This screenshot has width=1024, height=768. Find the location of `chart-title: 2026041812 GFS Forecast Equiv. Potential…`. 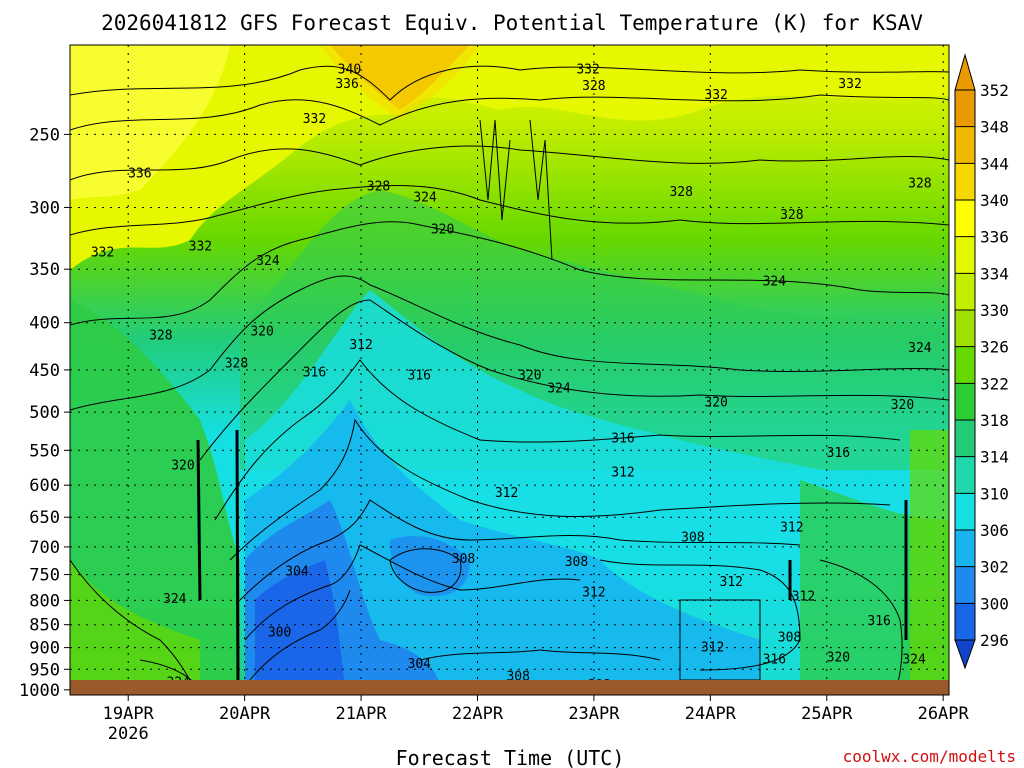

chart-title: 2026041812 GFS Forecast Equiv. Potential… is located at coordinates (512, 23).